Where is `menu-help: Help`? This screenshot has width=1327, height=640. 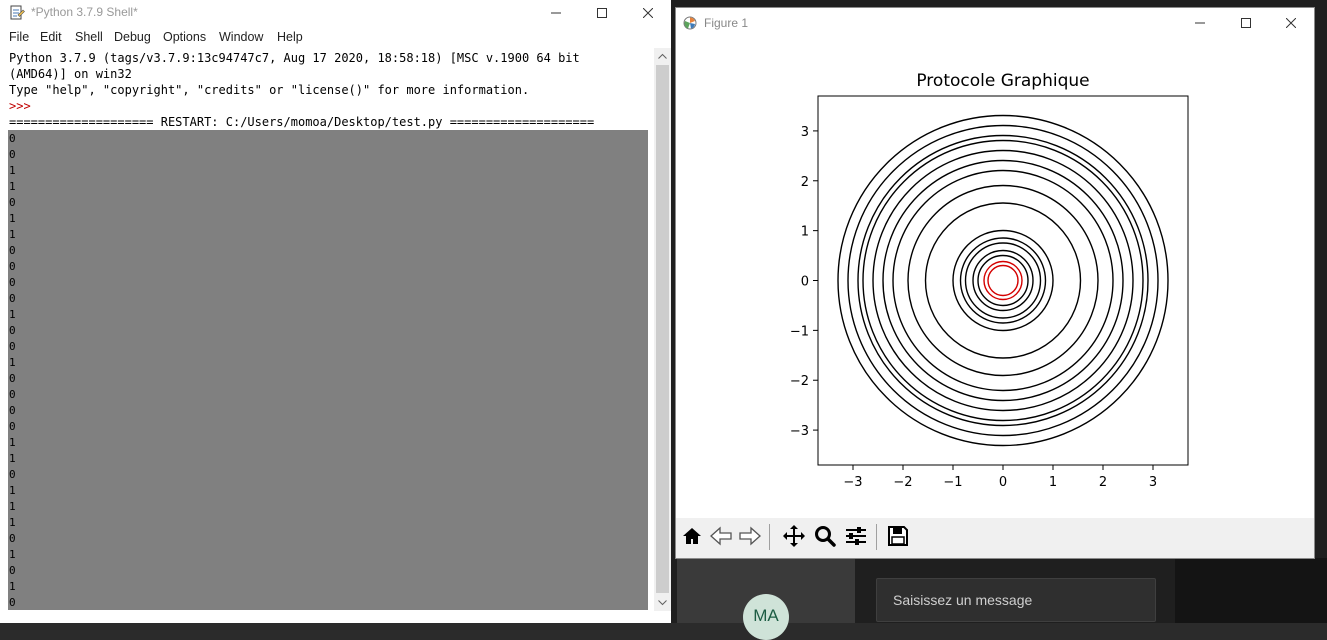
menu-help: Help is located at coordinates (290, 37).